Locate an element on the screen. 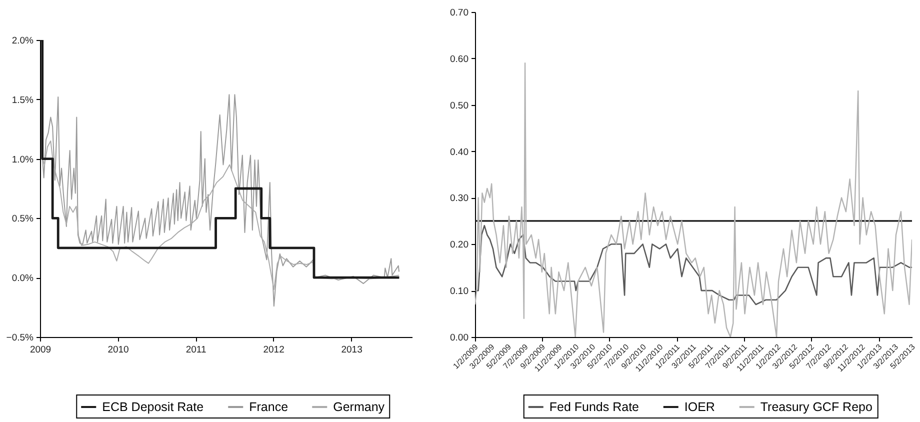 This screenshot has width=920, height=422. legend-label: IOER is located at coordinates (699, 407).